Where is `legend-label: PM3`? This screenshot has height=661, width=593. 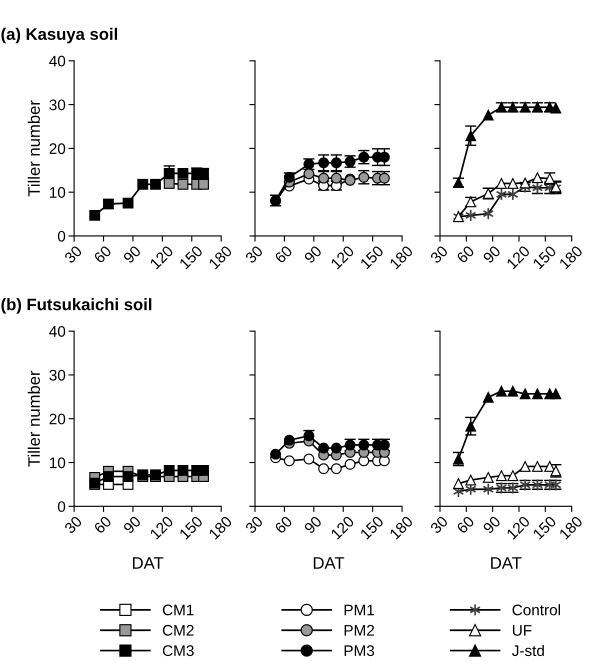 legend-label: PM3 is located at coordinates (359, 650).